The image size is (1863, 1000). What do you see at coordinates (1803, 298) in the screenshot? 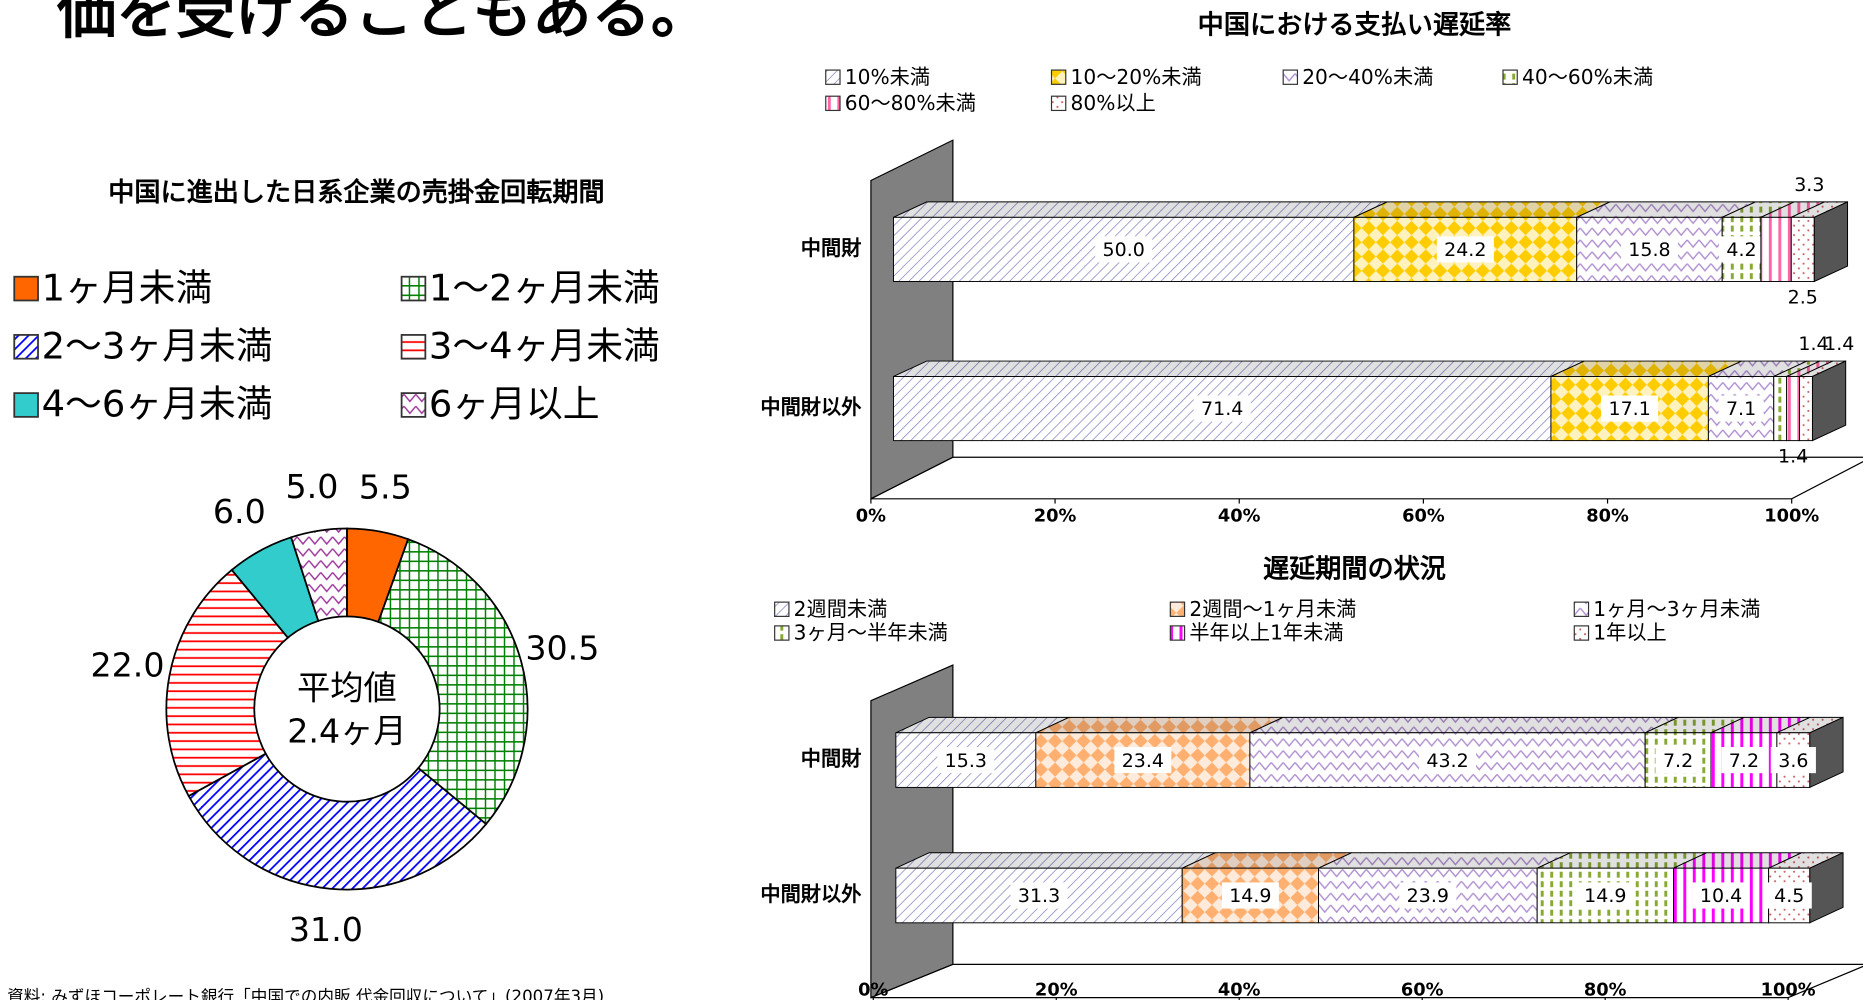
I see `data-label: 2.5` at bounding box center [1803, 298].